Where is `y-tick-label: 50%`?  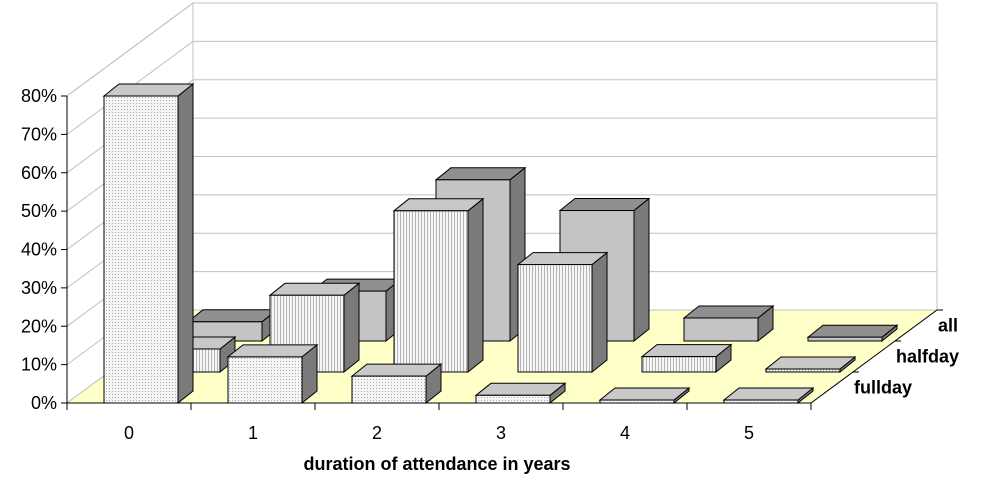
y-tick-label: 50% is located at coordinates (39, 211).